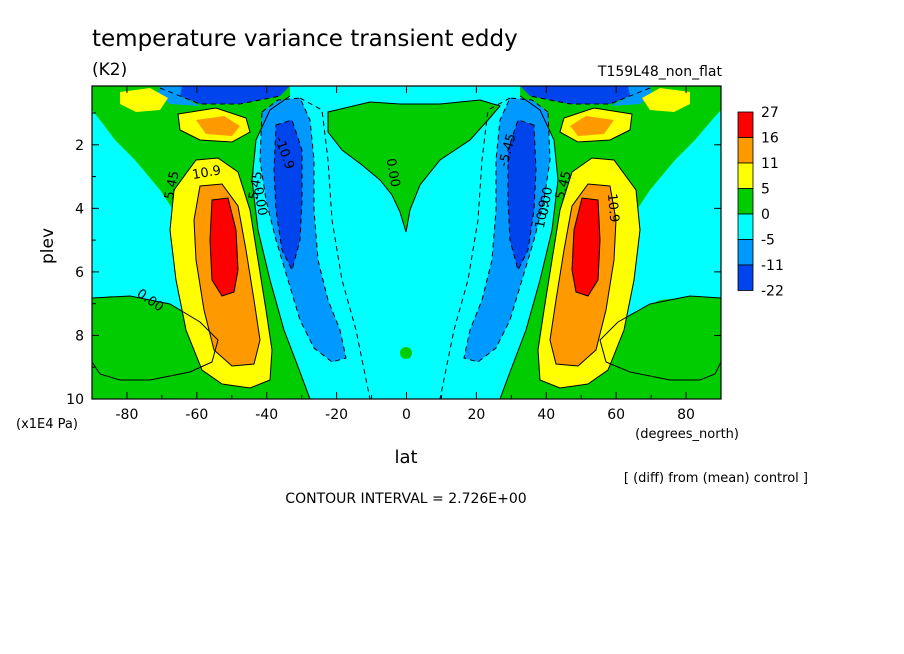 The height and width of the screenshot is (654, 904). Describe the element at coordinates (546, 415) in the screenshot. I see `x-tick-label: 40` at that location.